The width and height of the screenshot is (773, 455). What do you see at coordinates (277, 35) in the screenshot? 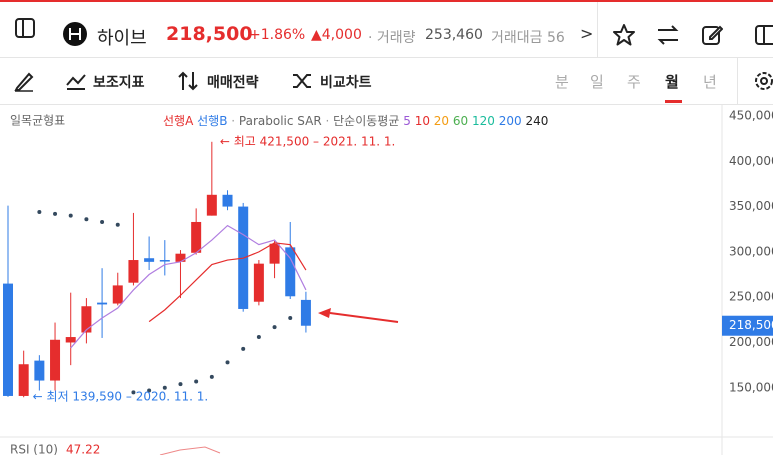
I see `change-pct: +1.86%` at bounding box center [277, 35].